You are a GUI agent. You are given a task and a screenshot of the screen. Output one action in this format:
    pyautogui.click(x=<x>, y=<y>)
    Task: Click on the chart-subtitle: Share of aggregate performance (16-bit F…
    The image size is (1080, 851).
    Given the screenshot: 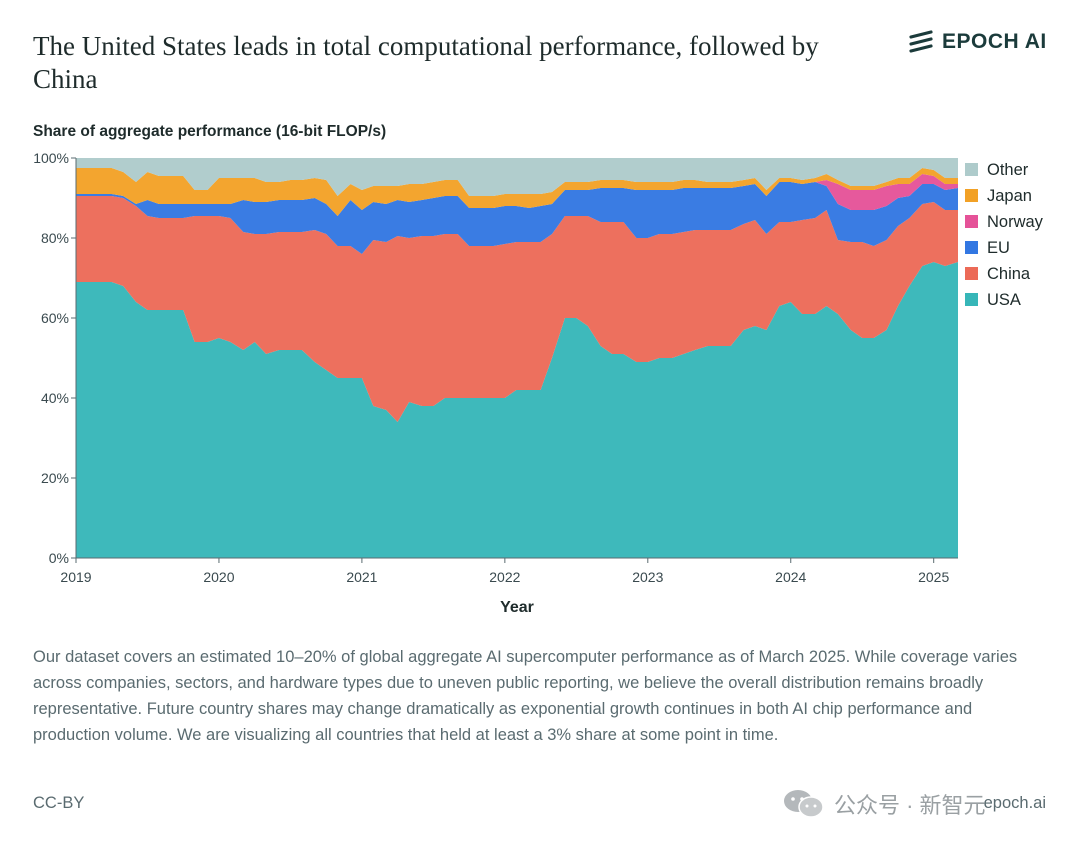 What is the action you would take?
    pyautogui.click(x=210, y=131)
    